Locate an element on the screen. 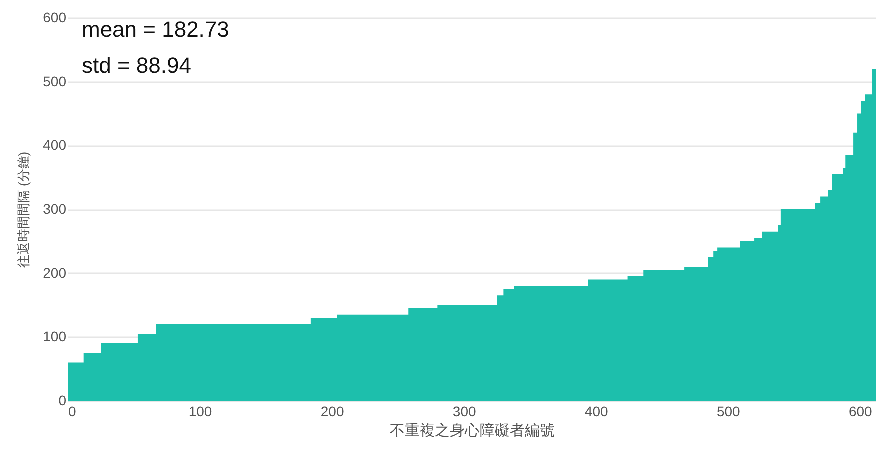 This screenshot has height=454, width=876. y-tick-label: 400 is located at coordinates (55, 145).